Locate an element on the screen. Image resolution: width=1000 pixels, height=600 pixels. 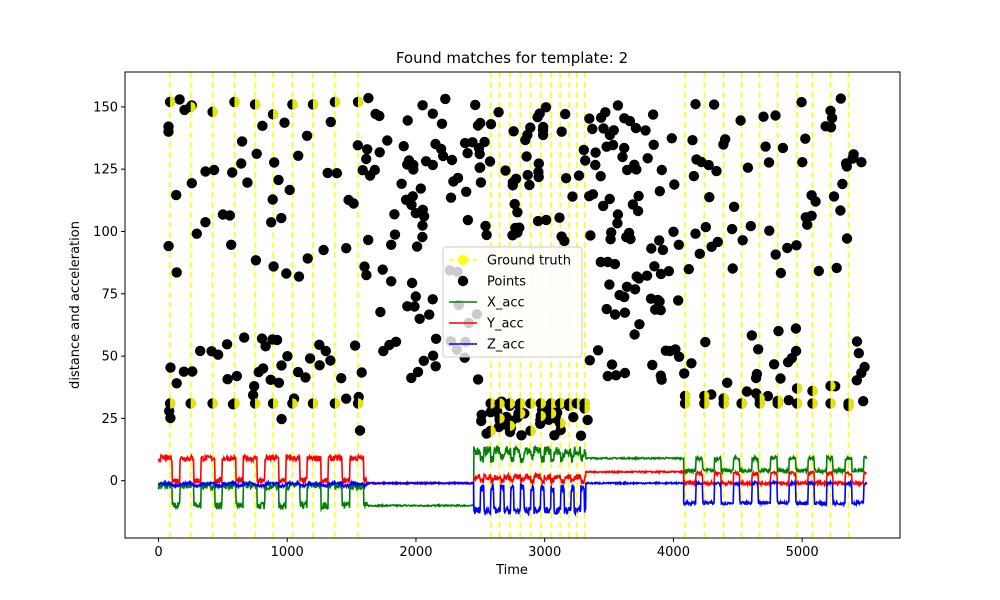
x-tick-label: 4000 is located at coordinates (673, 552).